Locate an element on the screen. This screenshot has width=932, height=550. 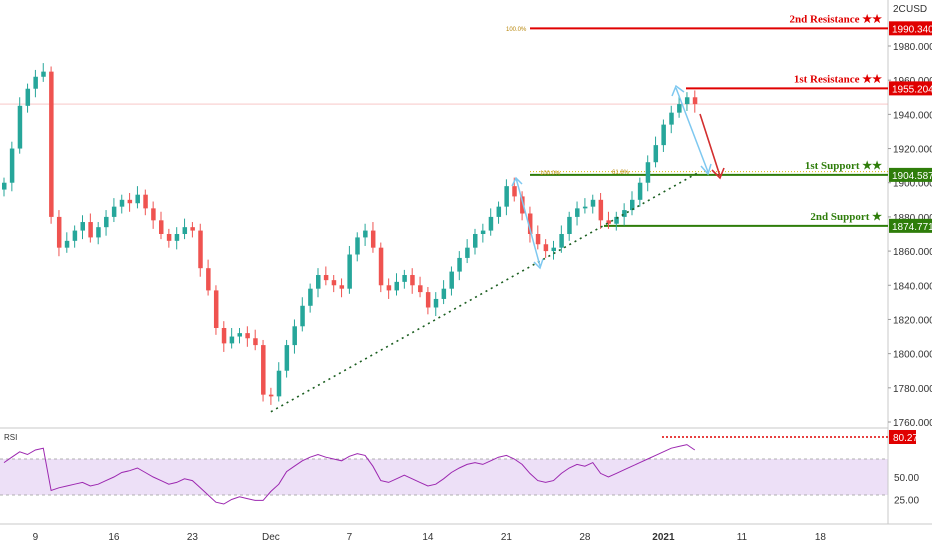
rsi-band is located at coordinates (444, 477).